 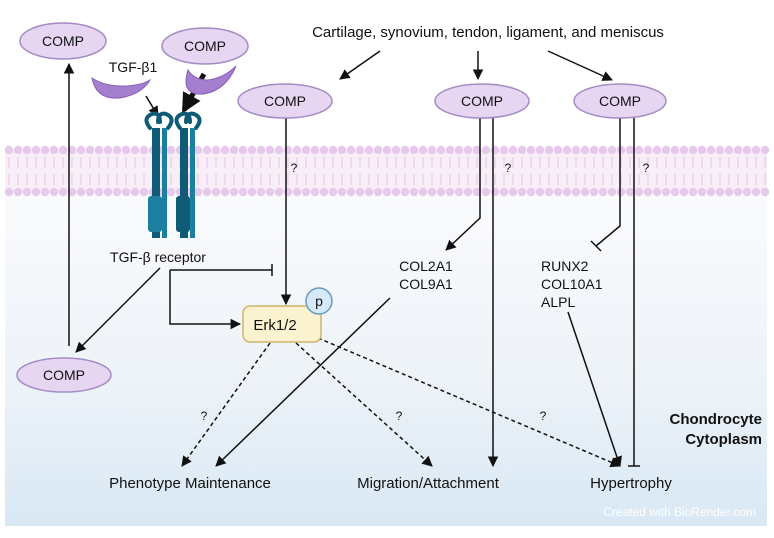 What do you see at coordinates (715, 419) in the screenshot?
I see `compartment-label-line1: Chondrocyte` at bounding box center [715, 419].